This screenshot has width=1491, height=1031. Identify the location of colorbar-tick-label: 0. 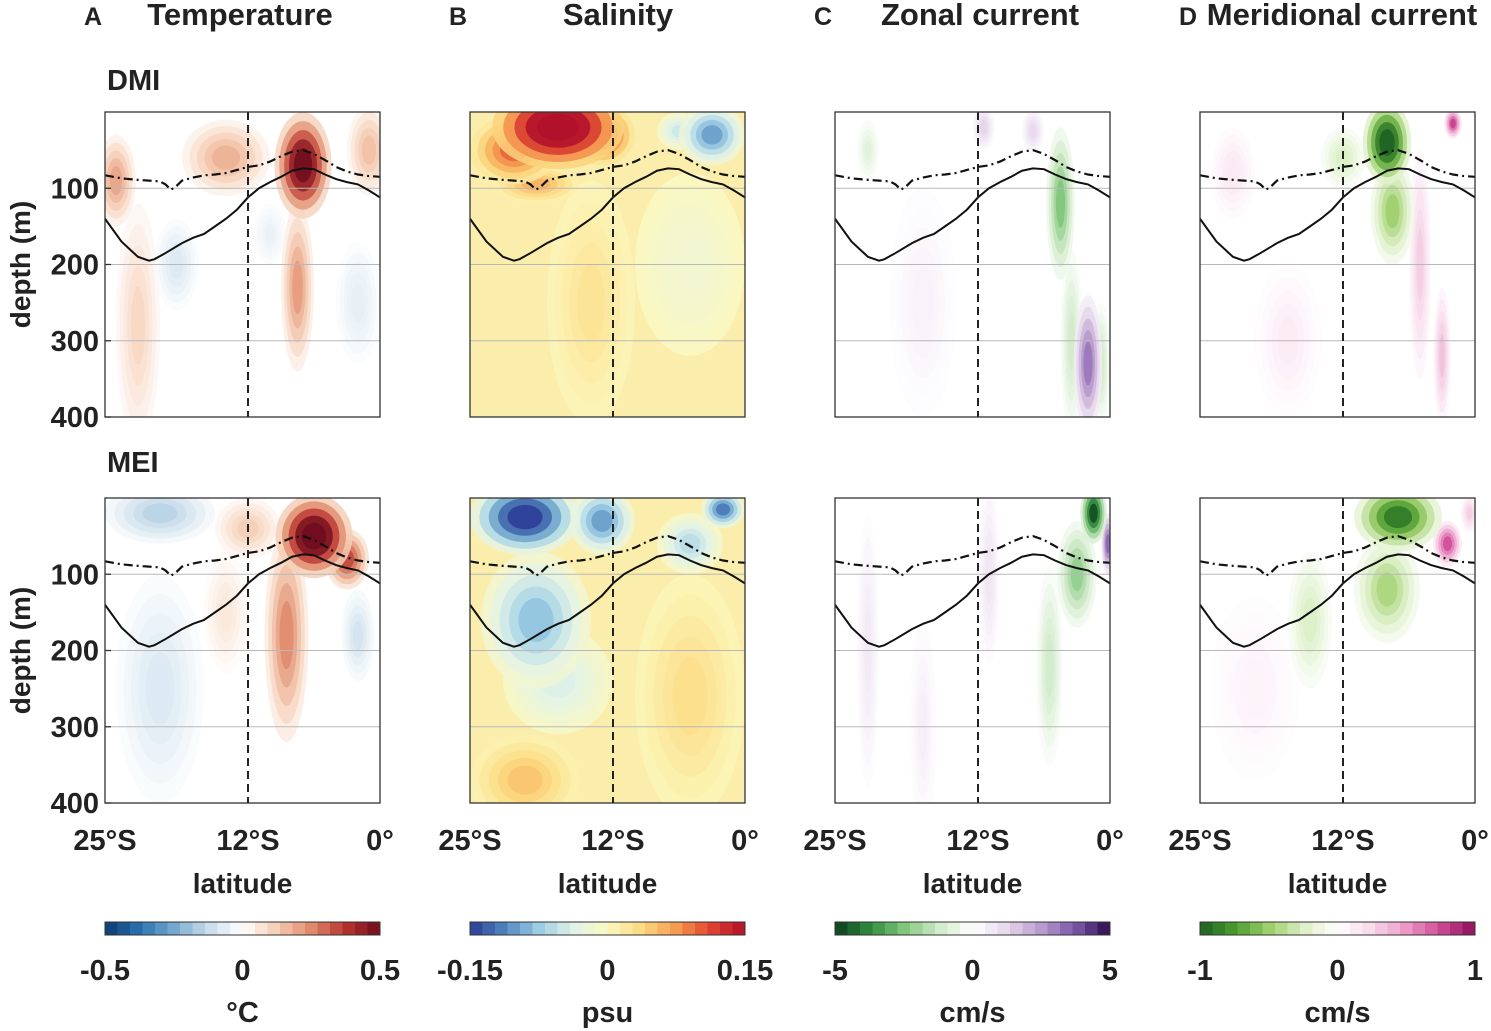
(242, 971).